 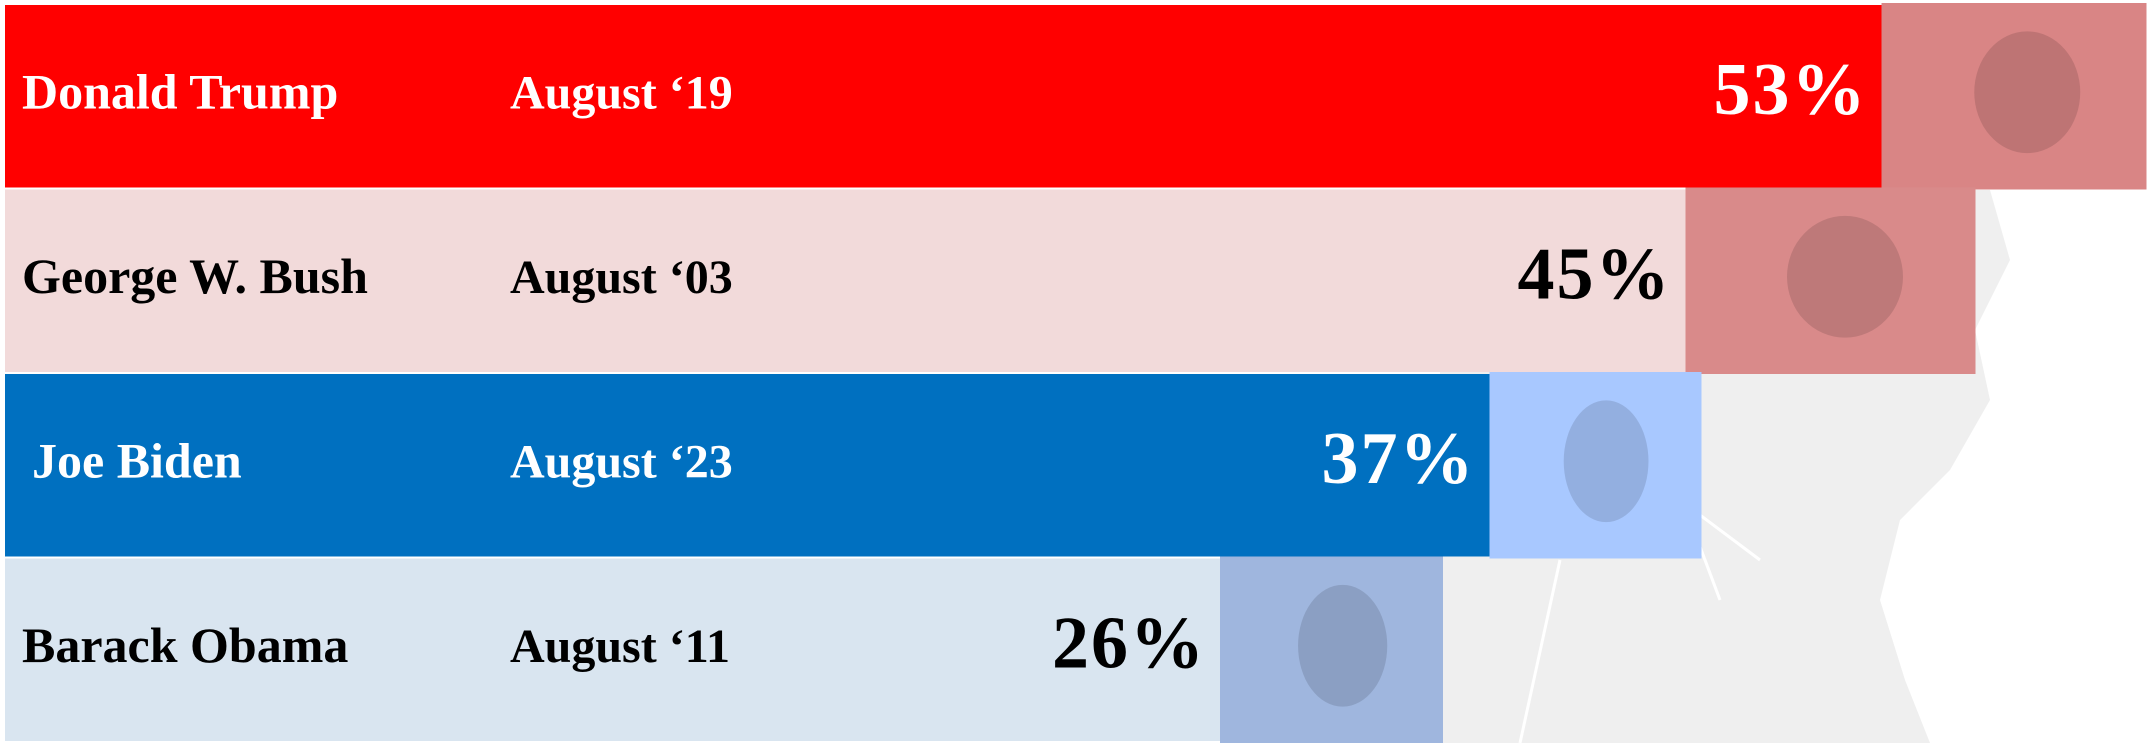 What do you see at coordinates (1129, 644) in the screenshot?
I see `value-label: 26%` at bounding box center [1129, 644].